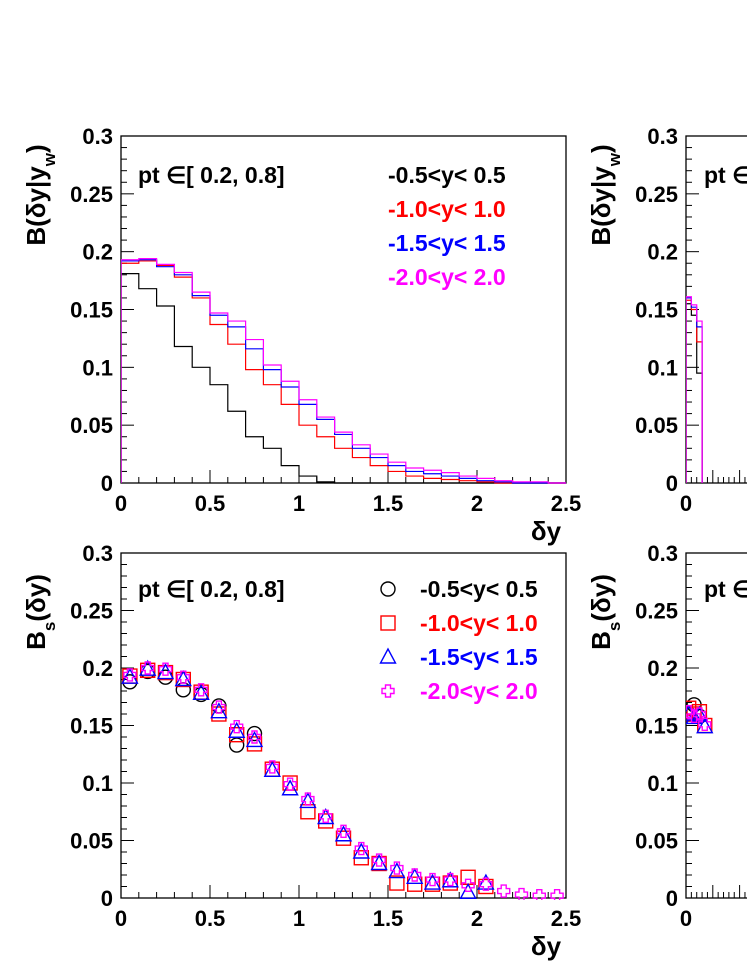 The image size is (747, 967). I want to click on legend-marker-circle, so click(388, 589).